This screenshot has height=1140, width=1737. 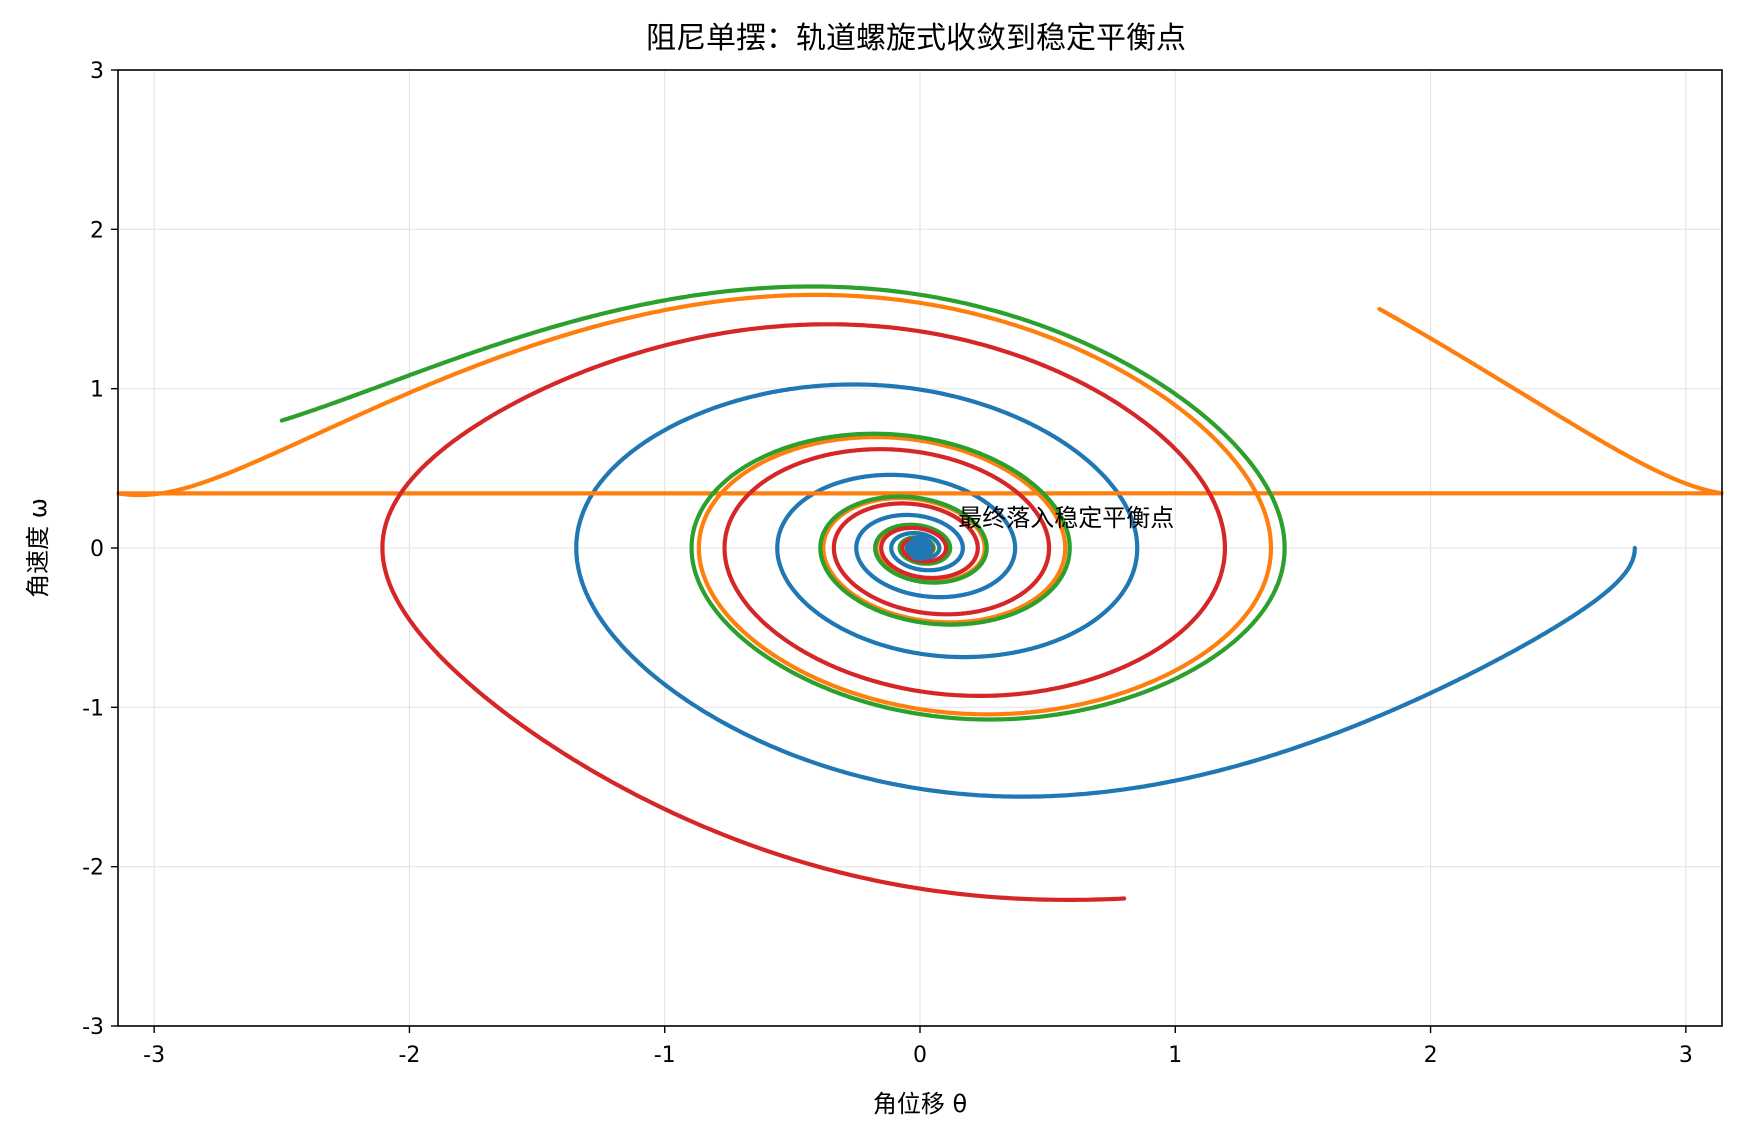 I want to click on y-tick-label: 2, so click(x=97, y=230).